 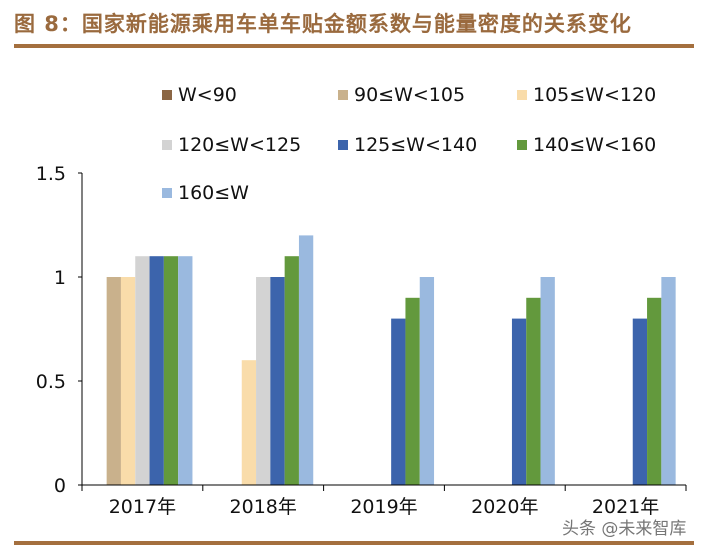 What do you see at coordinates (128, 381) in the screenshot?
I see `bar-105≤W<120-2017年` at bounding box center [128, 381].